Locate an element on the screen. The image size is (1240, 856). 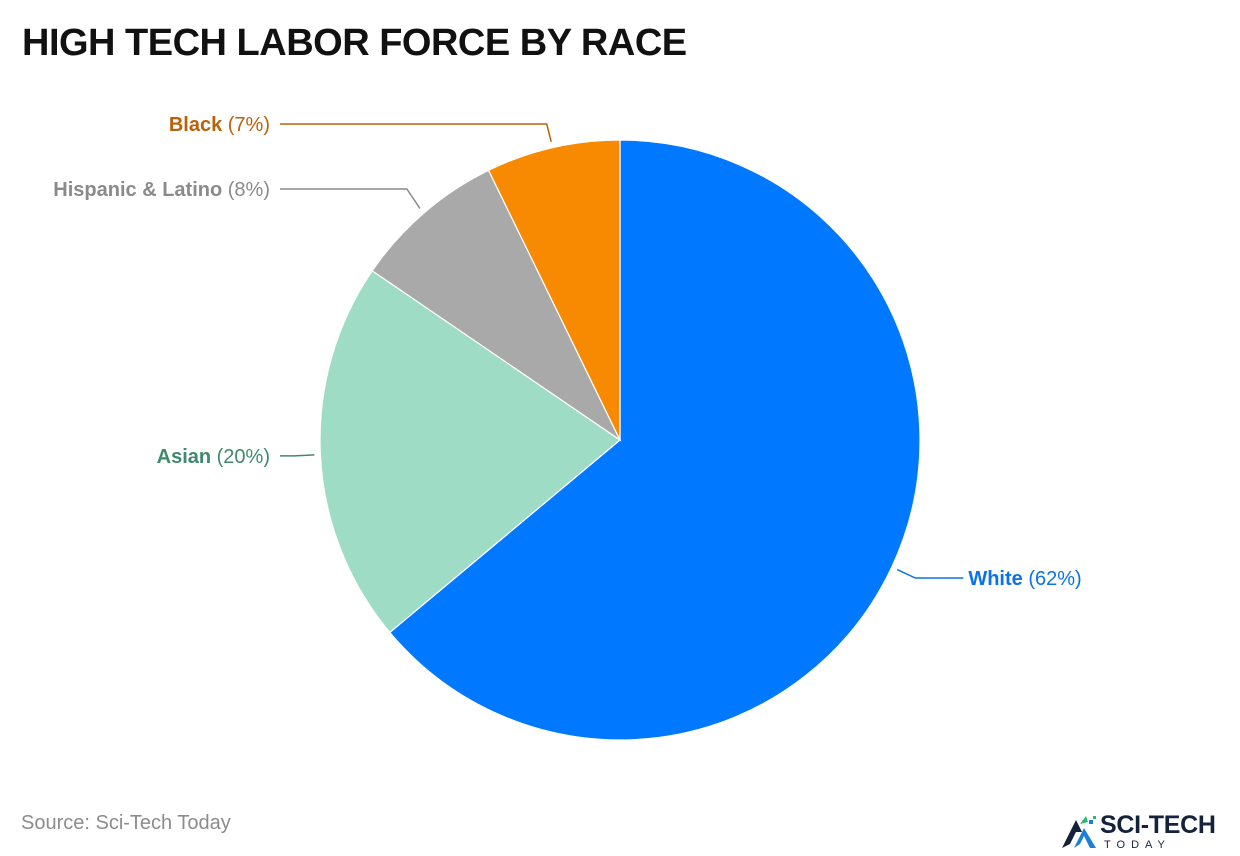
leader-line-white is located at coordinates (930, 573).